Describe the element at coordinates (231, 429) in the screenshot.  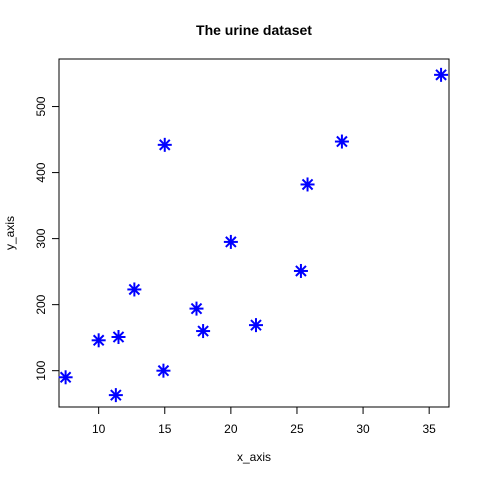
I see `x-tick-label: 20` at that location.